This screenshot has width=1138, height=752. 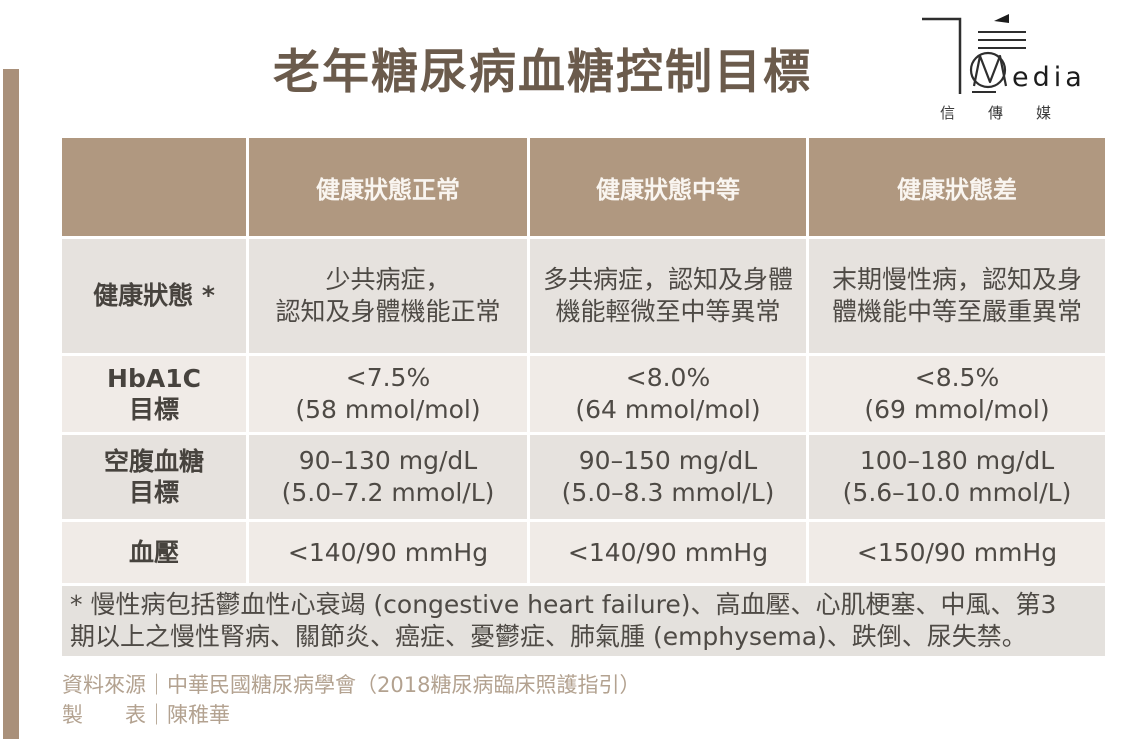 What do you see at coordinates (668, 187) in the screenshot?
I see `column-header-health-intermediate: 健康狀態中等` at bounding box center [668, 187].